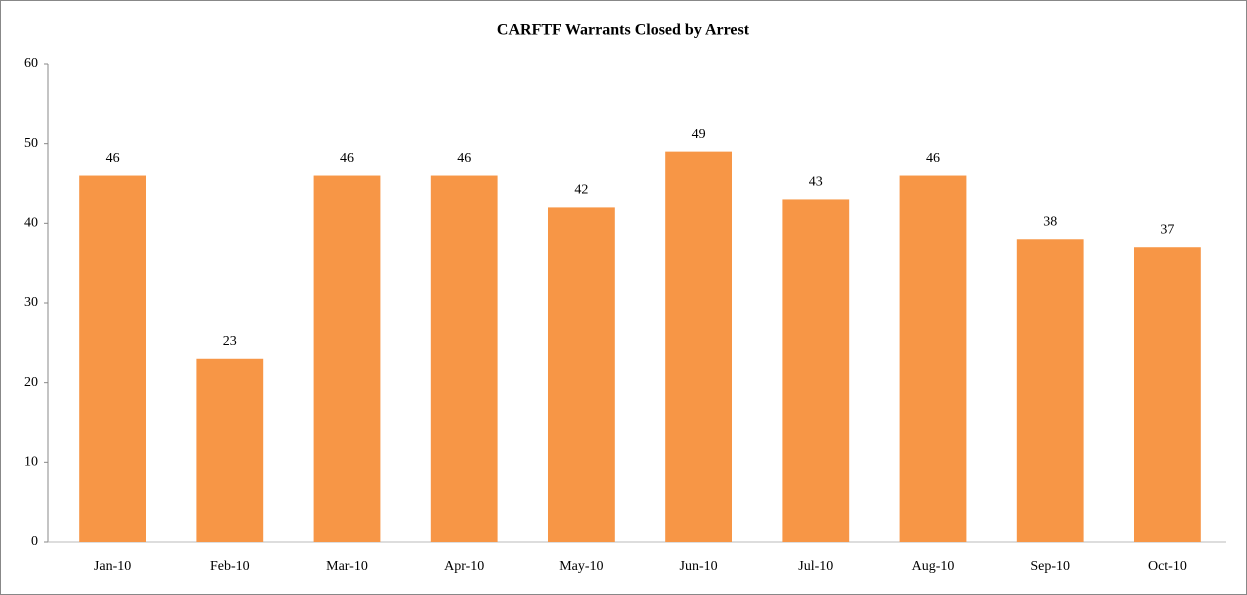 Image resolution: width=1247 pixels, height=595 pixels. Describe the element at coordinates (581, 566) in the screenshot. I see `x-tick-label: May-10` at that location.